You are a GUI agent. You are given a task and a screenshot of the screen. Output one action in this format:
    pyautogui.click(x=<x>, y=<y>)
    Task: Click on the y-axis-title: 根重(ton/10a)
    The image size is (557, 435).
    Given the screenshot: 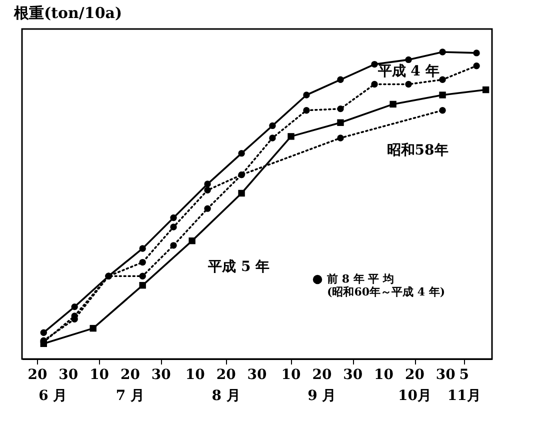 What is the action you would take?
    pyautogui.click(x=67, y=13)
    